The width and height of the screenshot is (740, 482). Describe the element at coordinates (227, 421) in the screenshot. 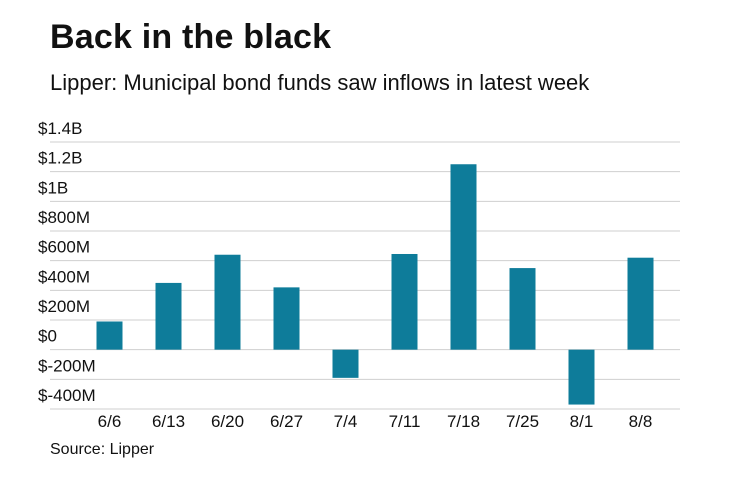

I see `x-tick-label: 6/20` at that location.